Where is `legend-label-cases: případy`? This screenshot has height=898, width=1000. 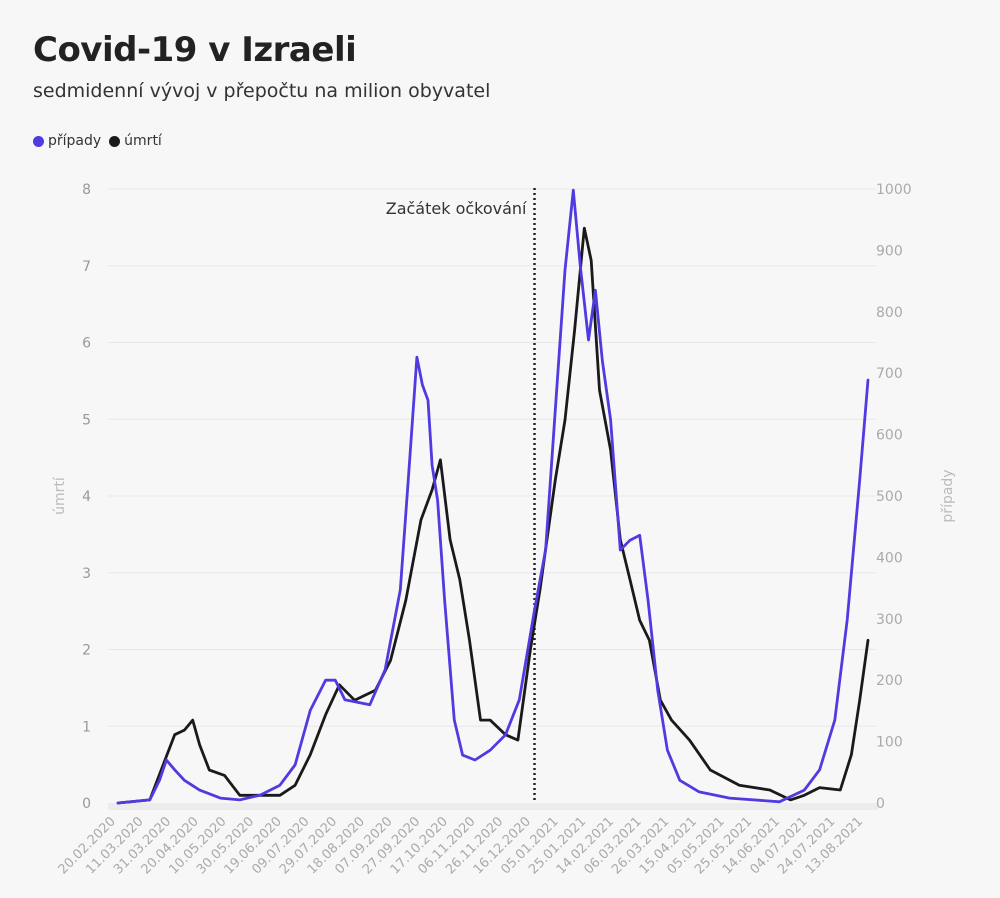
legend-label-cases: případy is located at coordinates (75, 141).